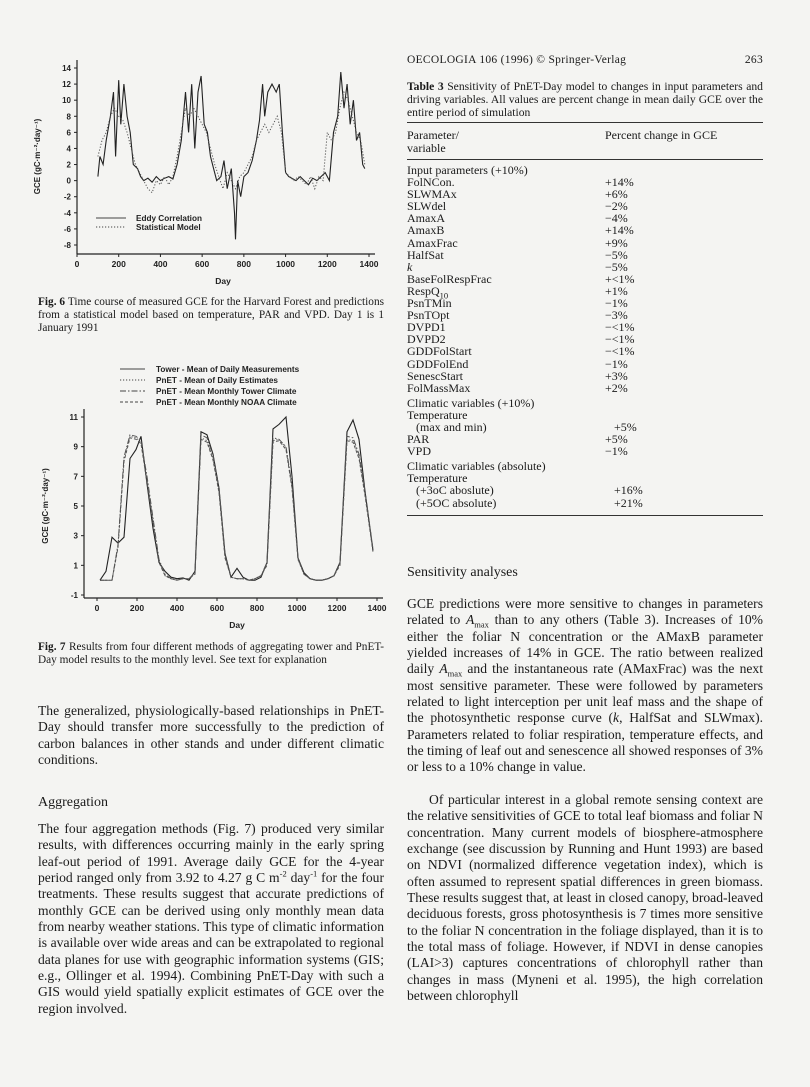  What do you see at coordinates (52, 647) in the screenshot?
I see `figure-7-label: Fig. 7` at bounding box center [52, 647].